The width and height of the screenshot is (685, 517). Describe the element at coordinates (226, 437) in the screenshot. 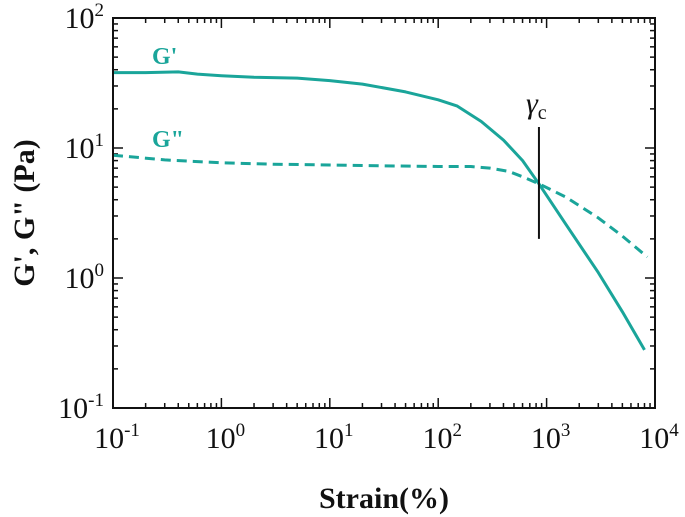

I see `x-tick-label: 10⁰` at that location.